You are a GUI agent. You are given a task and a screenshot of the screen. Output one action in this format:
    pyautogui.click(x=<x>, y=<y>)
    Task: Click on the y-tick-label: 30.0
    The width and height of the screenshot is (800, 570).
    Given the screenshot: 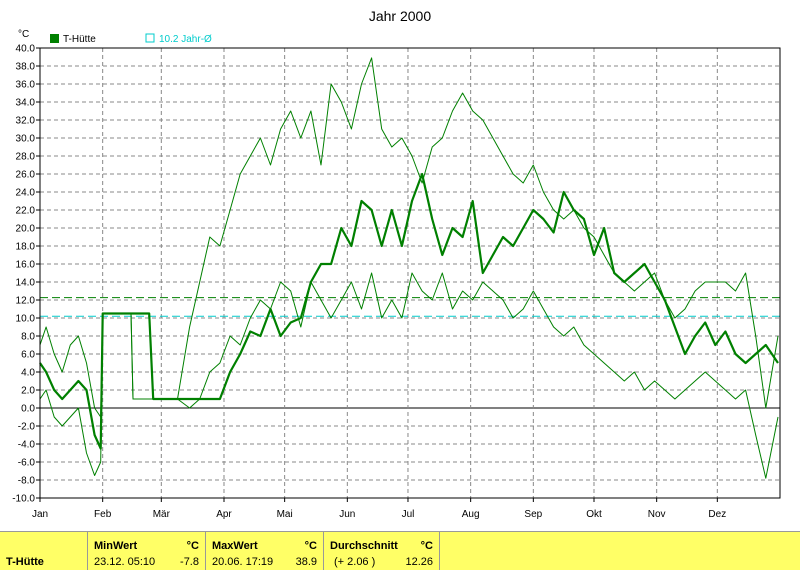 What is the action you would take?
    pyautogui.click(x=26, y=139)
    